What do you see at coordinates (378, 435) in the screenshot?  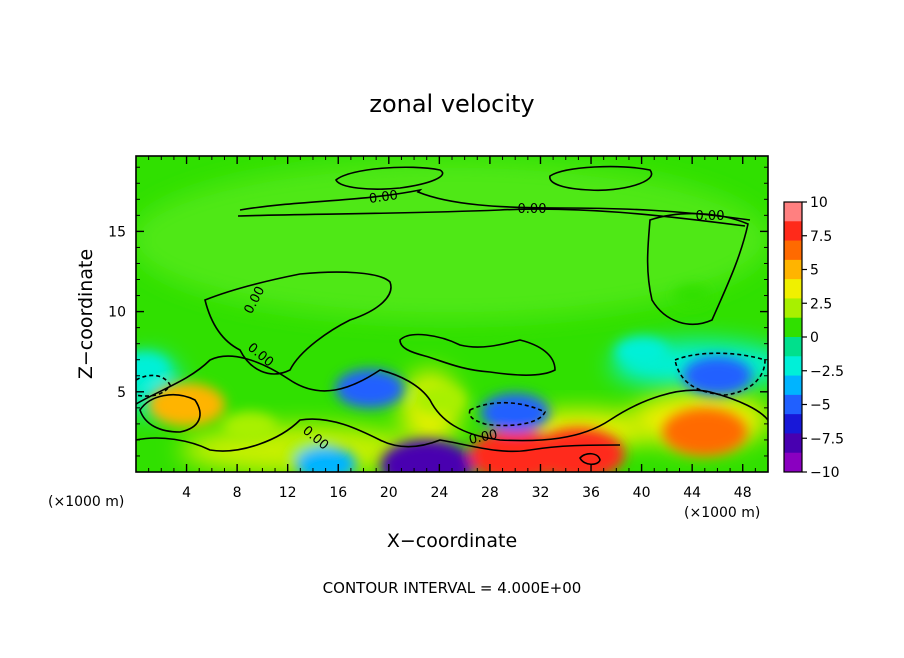 I see `contour-bottom-band` at bounding box center [378, 435].